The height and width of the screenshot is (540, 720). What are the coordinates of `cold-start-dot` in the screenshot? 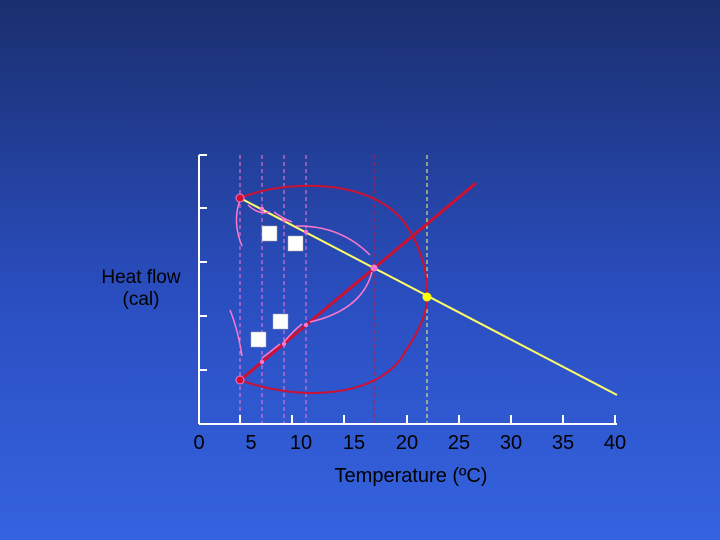 It's located at (240, 380).